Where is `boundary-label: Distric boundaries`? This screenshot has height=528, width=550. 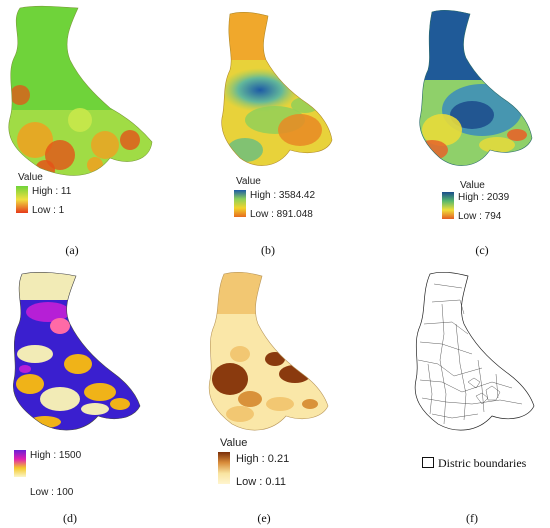
boundary-label: Distric boundaries is located at coordinates (482, 463).